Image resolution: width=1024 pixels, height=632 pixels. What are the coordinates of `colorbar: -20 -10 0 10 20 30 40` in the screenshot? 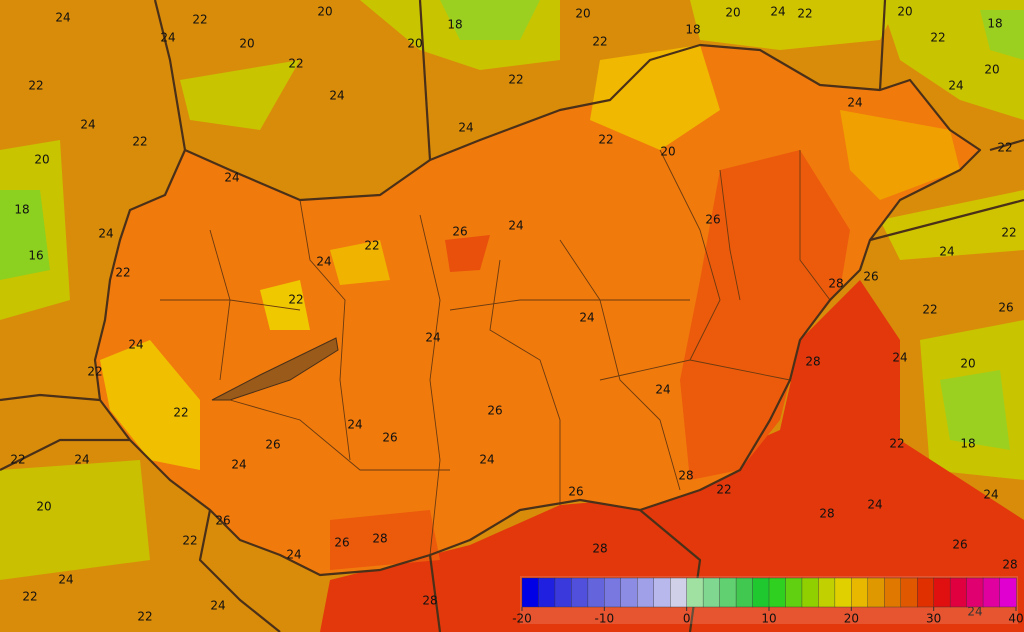 It's located at (768, 601).